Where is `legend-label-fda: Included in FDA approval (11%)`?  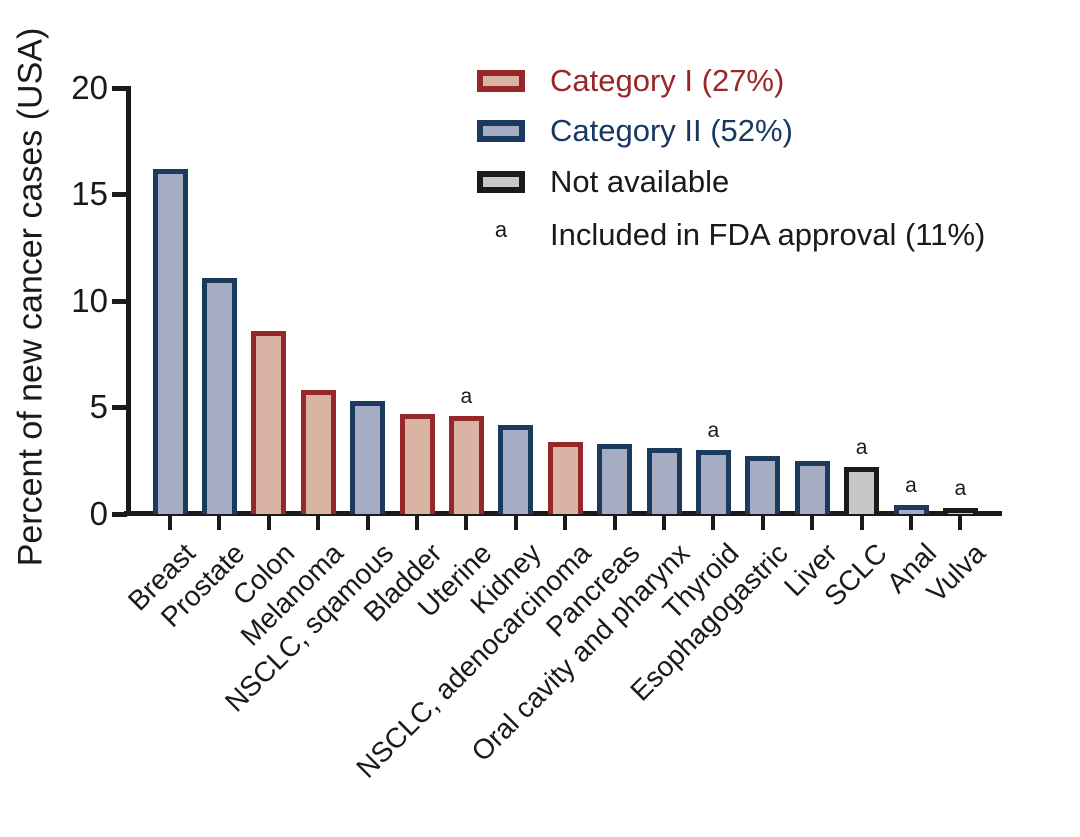 legend-label-fda: Included in FDA approval (11%) is located at coordinates (768, 234).